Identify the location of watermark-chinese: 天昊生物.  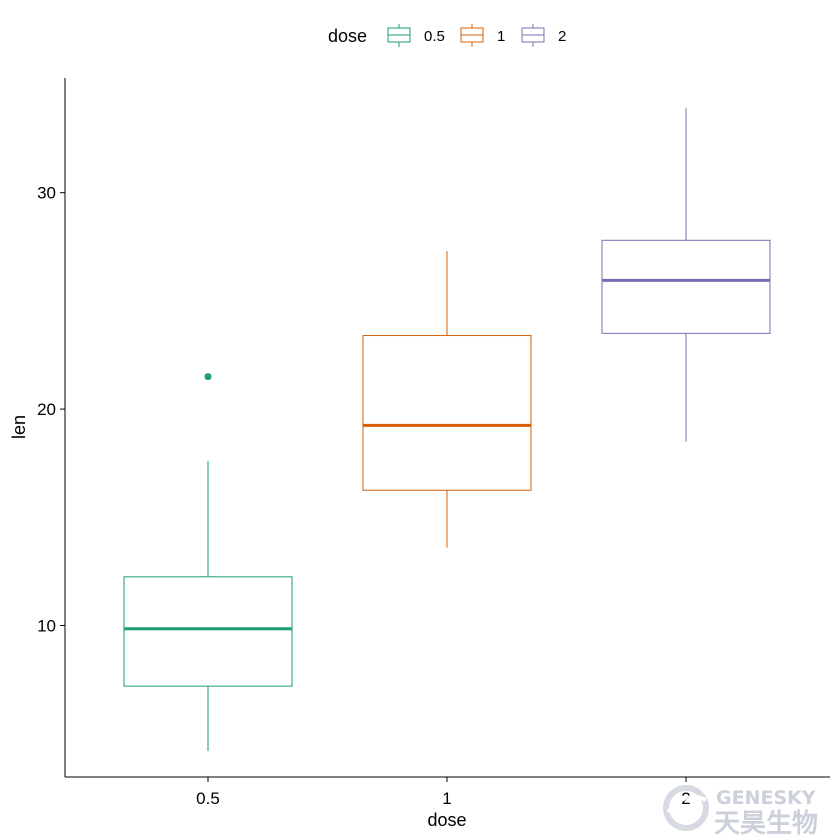
(766, 824).